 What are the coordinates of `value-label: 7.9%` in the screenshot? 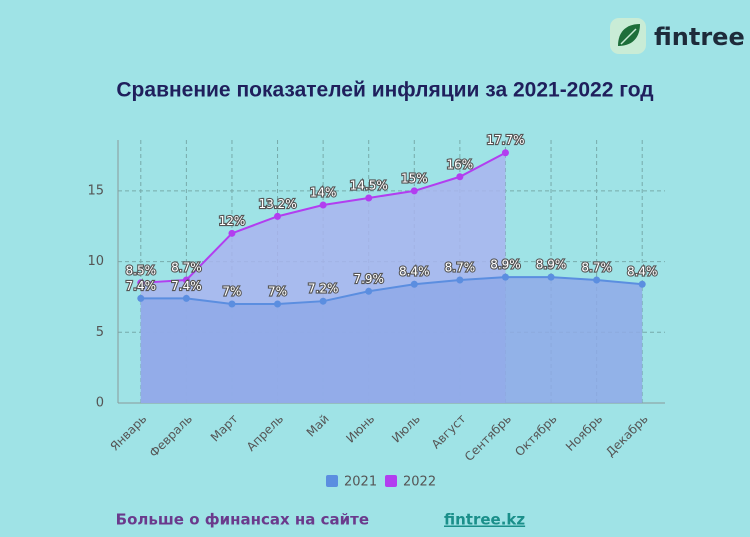 It's located at (368, 279).